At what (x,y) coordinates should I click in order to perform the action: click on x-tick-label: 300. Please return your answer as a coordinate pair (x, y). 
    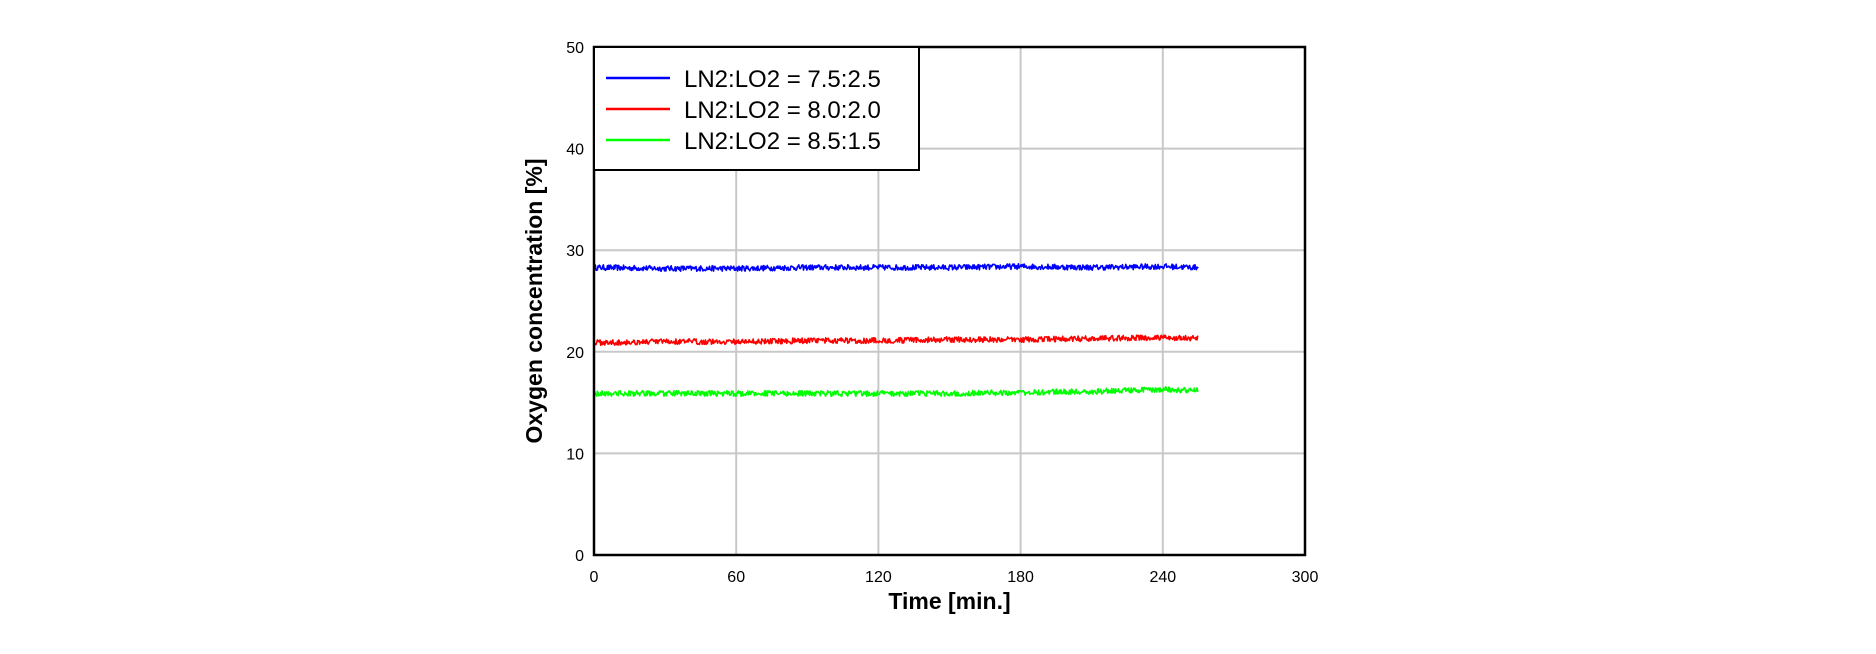
    Looking at the image, I should click on (1305, 577).